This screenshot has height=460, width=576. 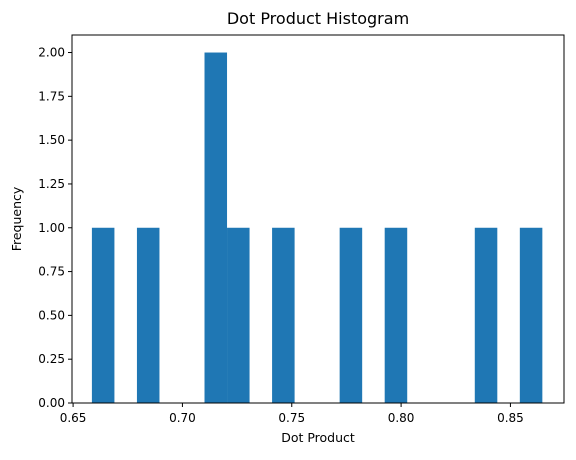 I want to click on y-tick-label: 0.00, so click(x=51, y=403).